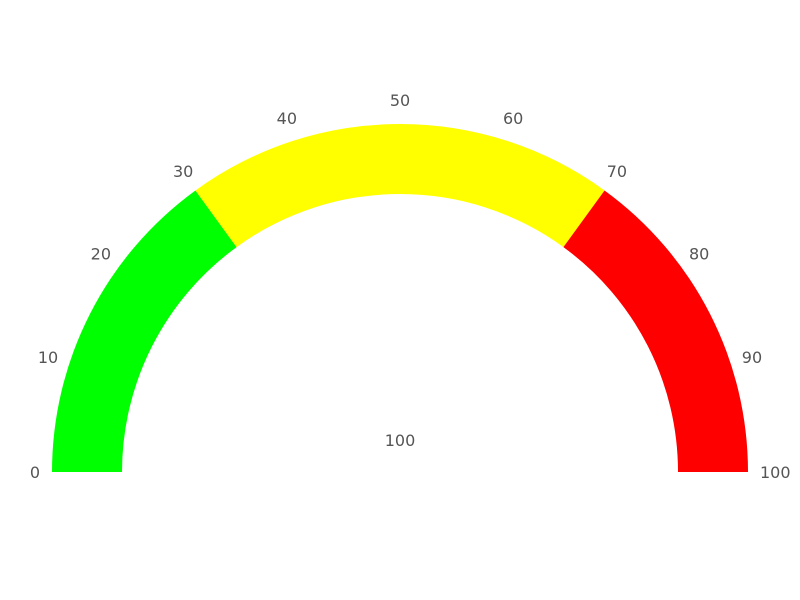 This screenshot has height=600, width=800. I want to click on tick-label-10: 10, so click(48, 357).